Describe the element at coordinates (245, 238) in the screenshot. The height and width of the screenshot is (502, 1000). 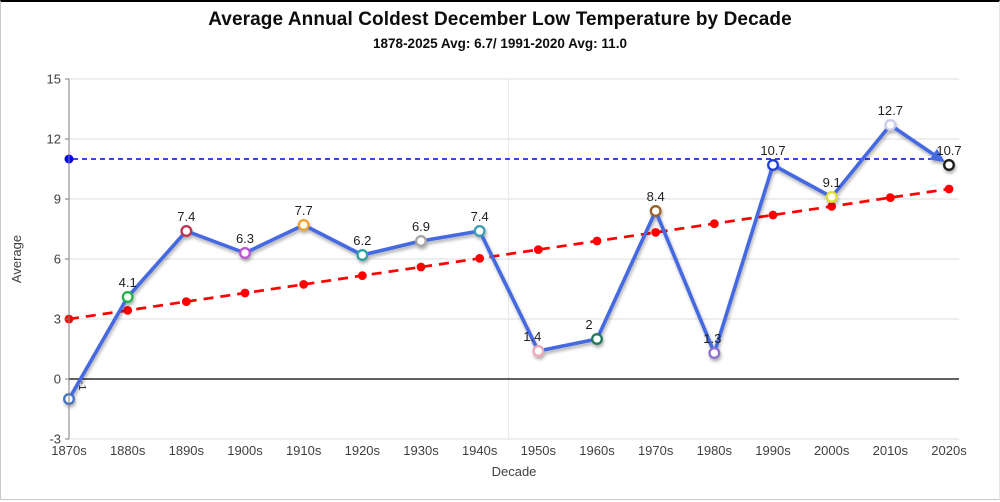
I see `data-point-label: 6.3` at that location.